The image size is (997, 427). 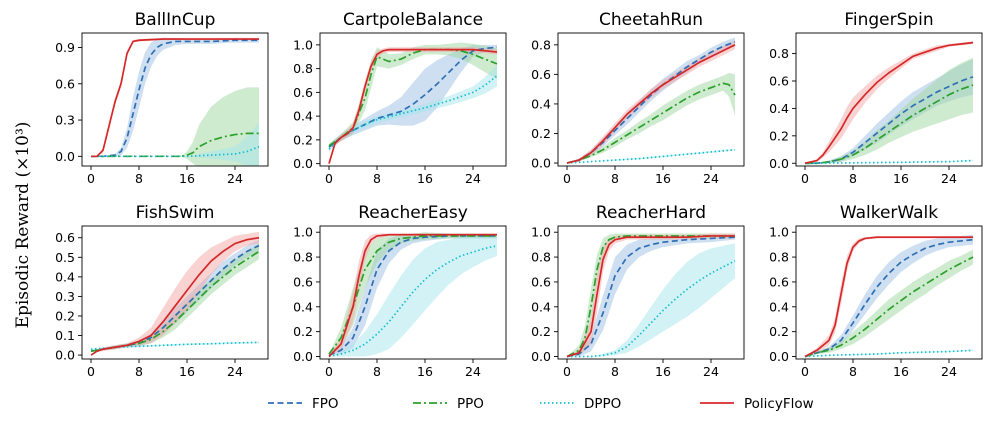 I want to click on subplot-walkerwalk: WalkerWalk 0 8 16 24 0.0 0.2 0.4 0.6 0.8 1.0, so click(x=876, y=291).